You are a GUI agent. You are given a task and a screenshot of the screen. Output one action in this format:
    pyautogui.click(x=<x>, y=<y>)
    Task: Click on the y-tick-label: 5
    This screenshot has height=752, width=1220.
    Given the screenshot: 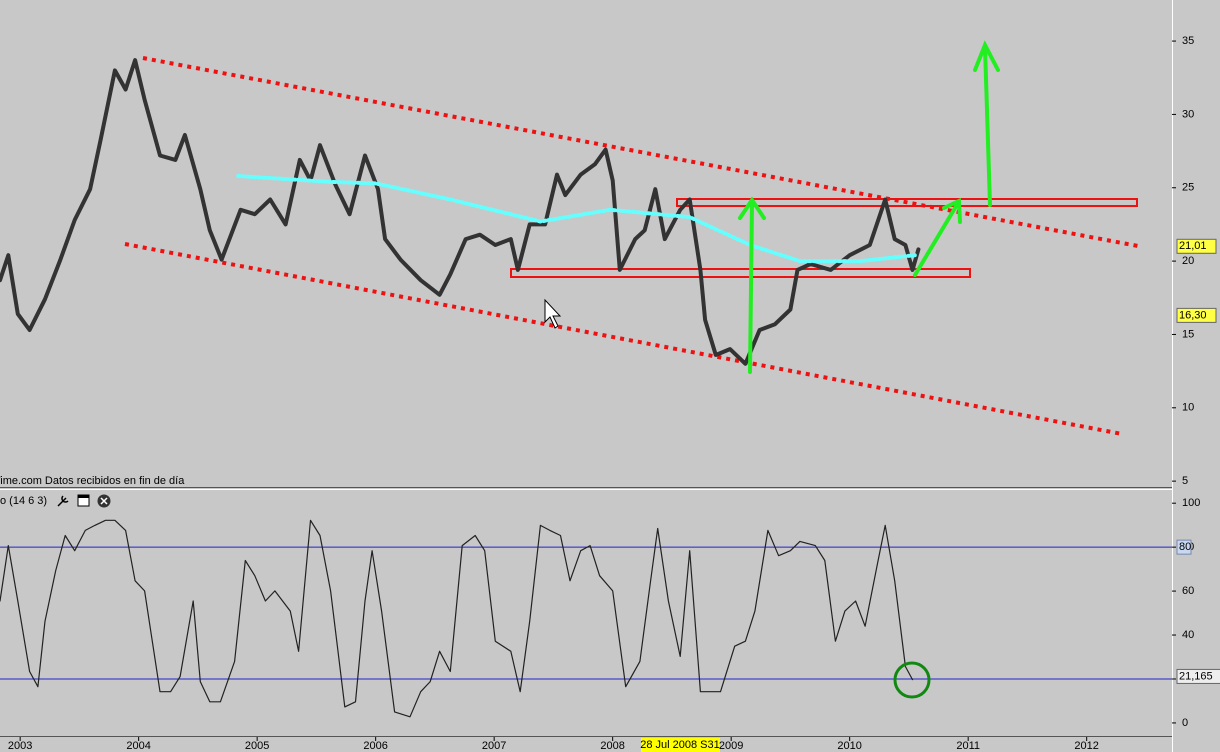 What is the action you would take?
    pyautogui.click(x=1185, y=481)
    